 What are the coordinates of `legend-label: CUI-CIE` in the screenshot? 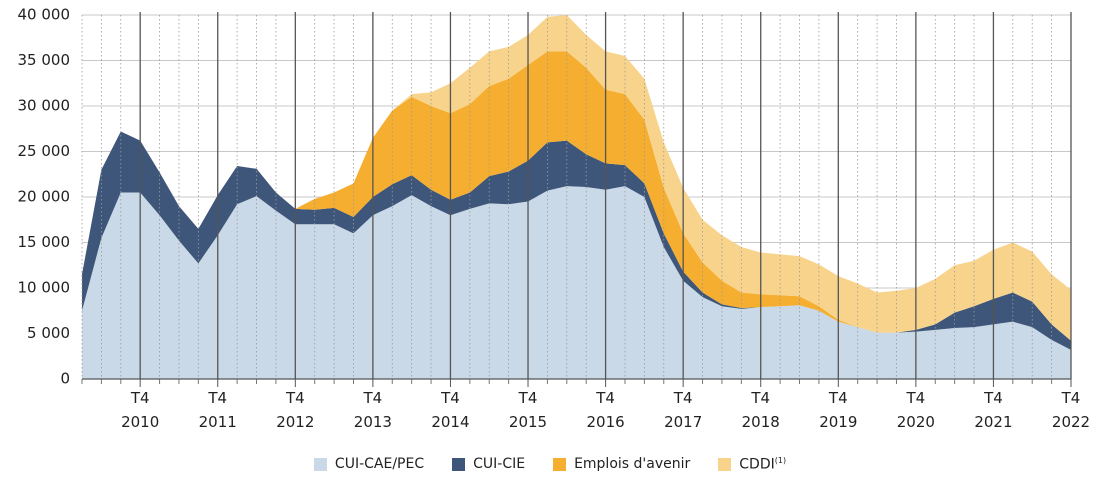 It's located at (499, 464).